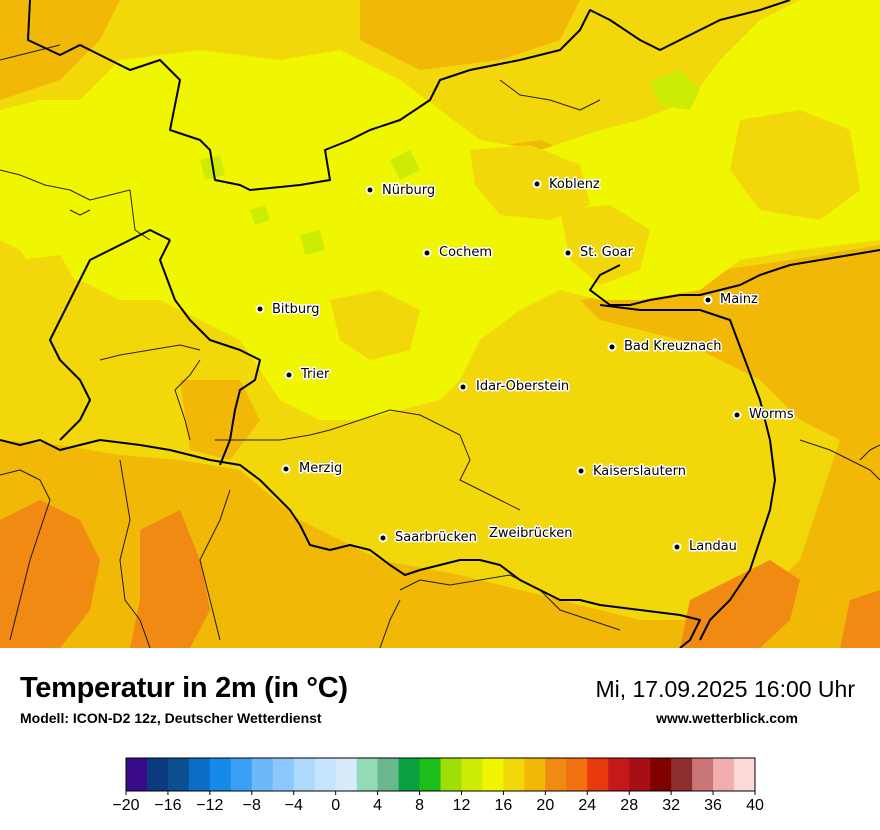 This screenshot has height=830, width=880. Describe the element at coordinates (294, 805) in the screenshot. I see `legend-tick-label: −4` at that location.